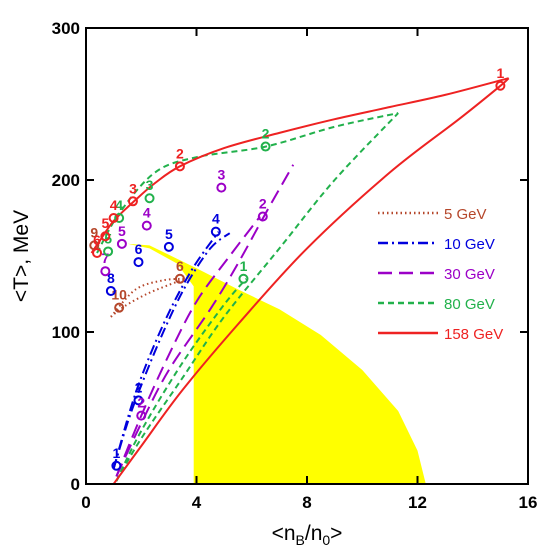  I want to click on series-158-gev-marker-label-3: 3, so click(133, 188).